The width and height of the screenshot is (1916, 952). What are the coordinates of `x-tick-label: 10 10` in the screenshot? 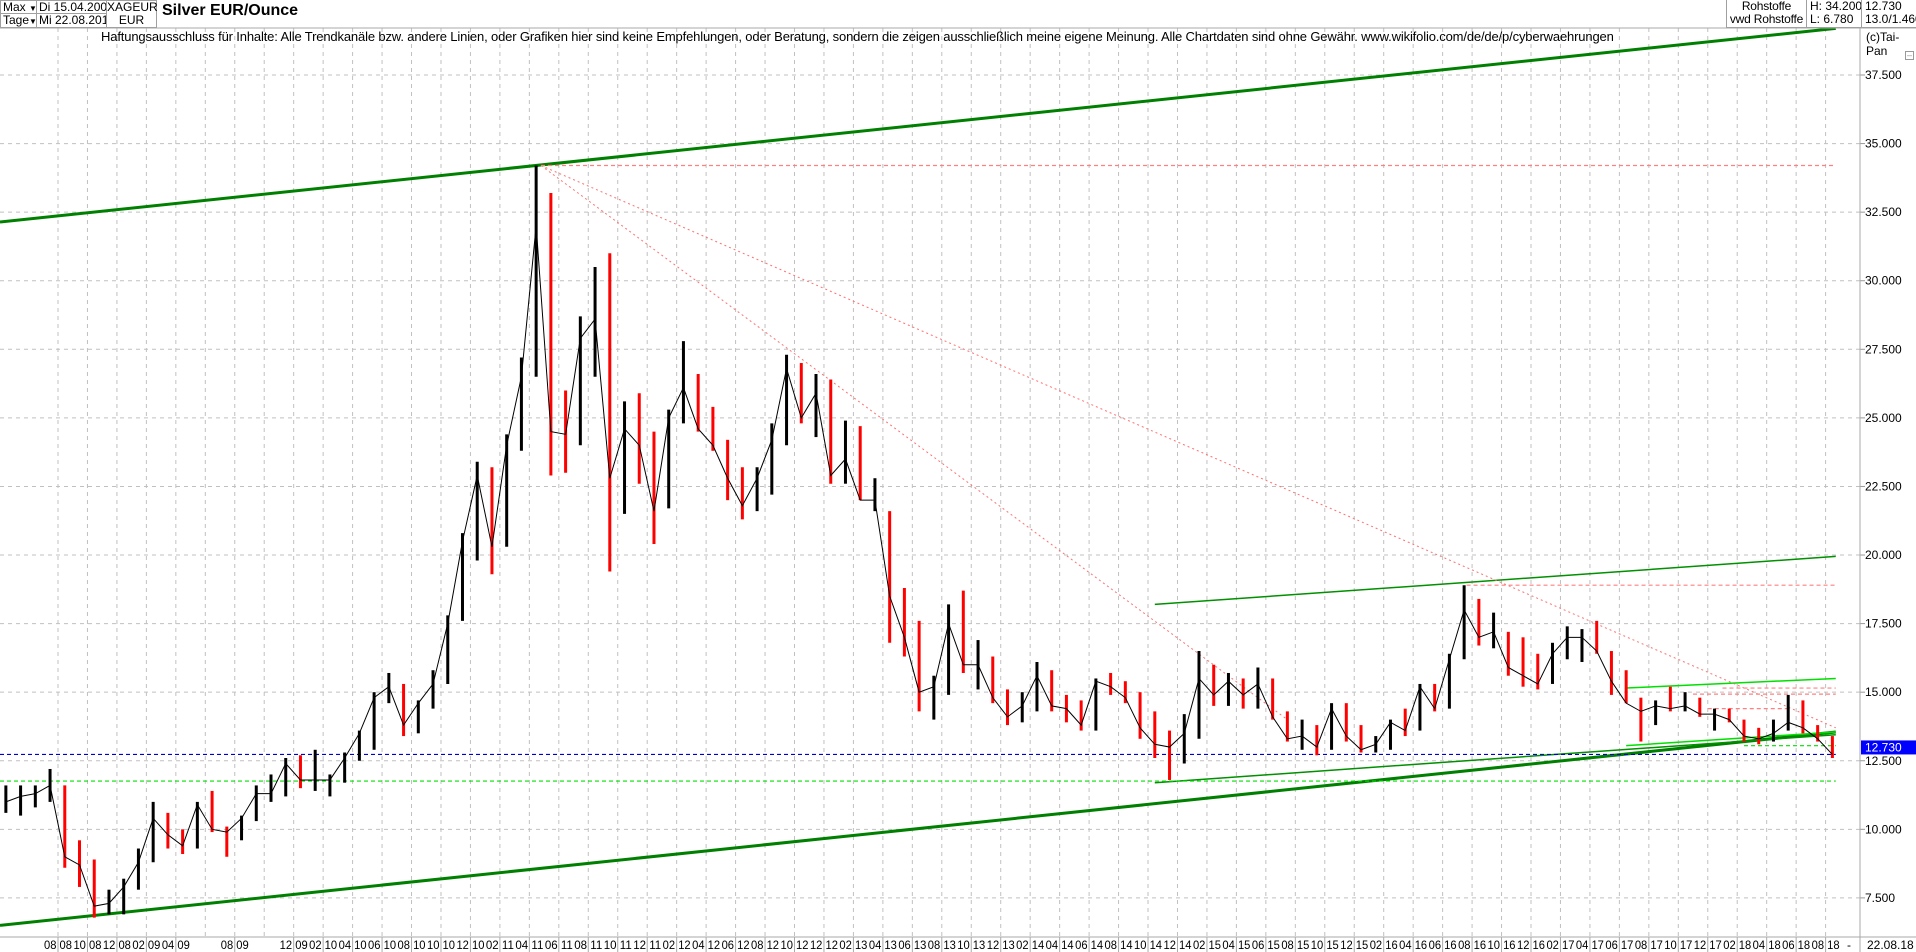 It's located at (441, 945).